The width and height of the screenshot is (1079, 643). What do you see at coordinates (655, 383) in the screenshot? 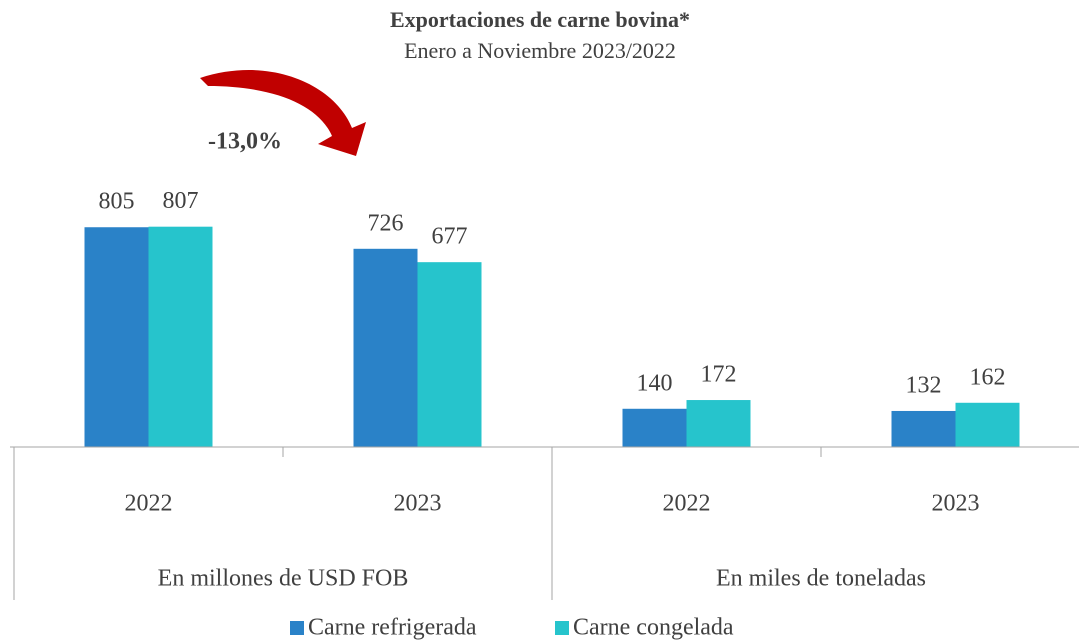
I see `value-label: 140` at bounding box center [655, 383].